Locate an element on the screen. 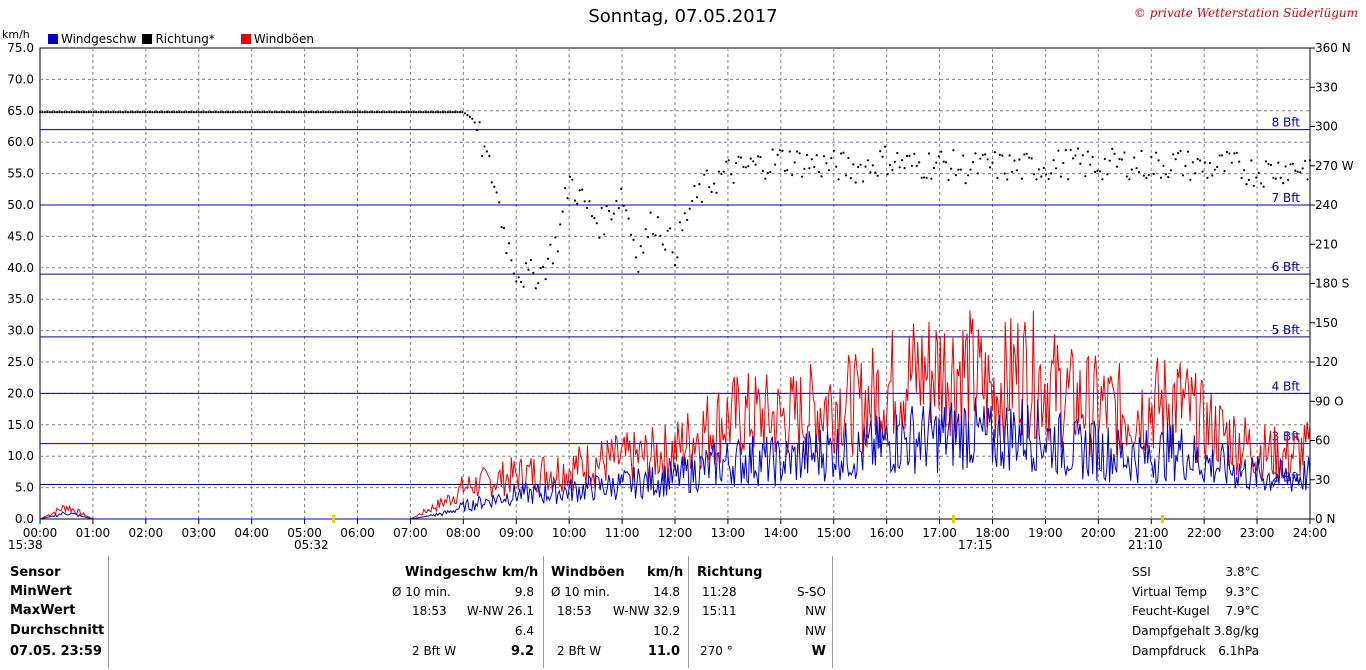 The height and width of the screenshot is (670, 1366). x-tick-label: 10:00 is located at coordinates (569, 533).